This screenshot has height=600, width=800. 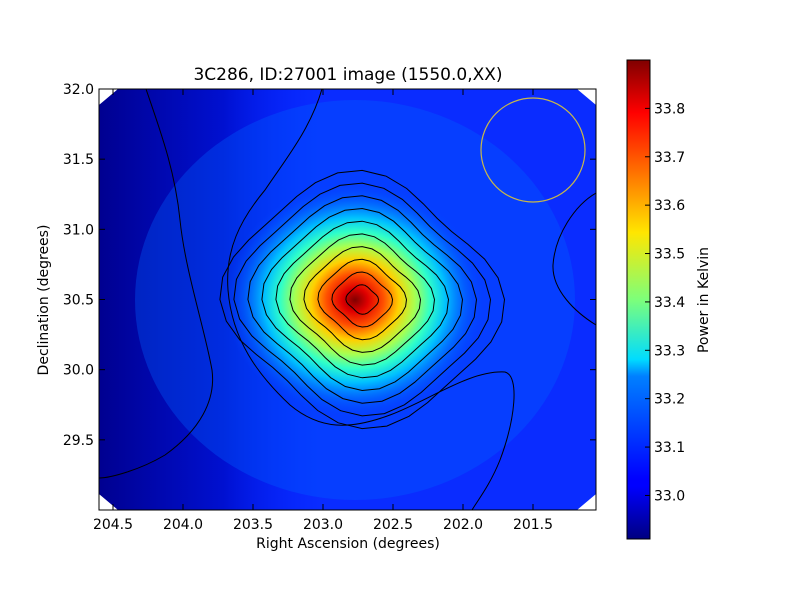 What do you see at coordinates (669, 496) in the screenshot?
I see `colorbar-tick-label: 33.0` at bounding box center [669, 496].